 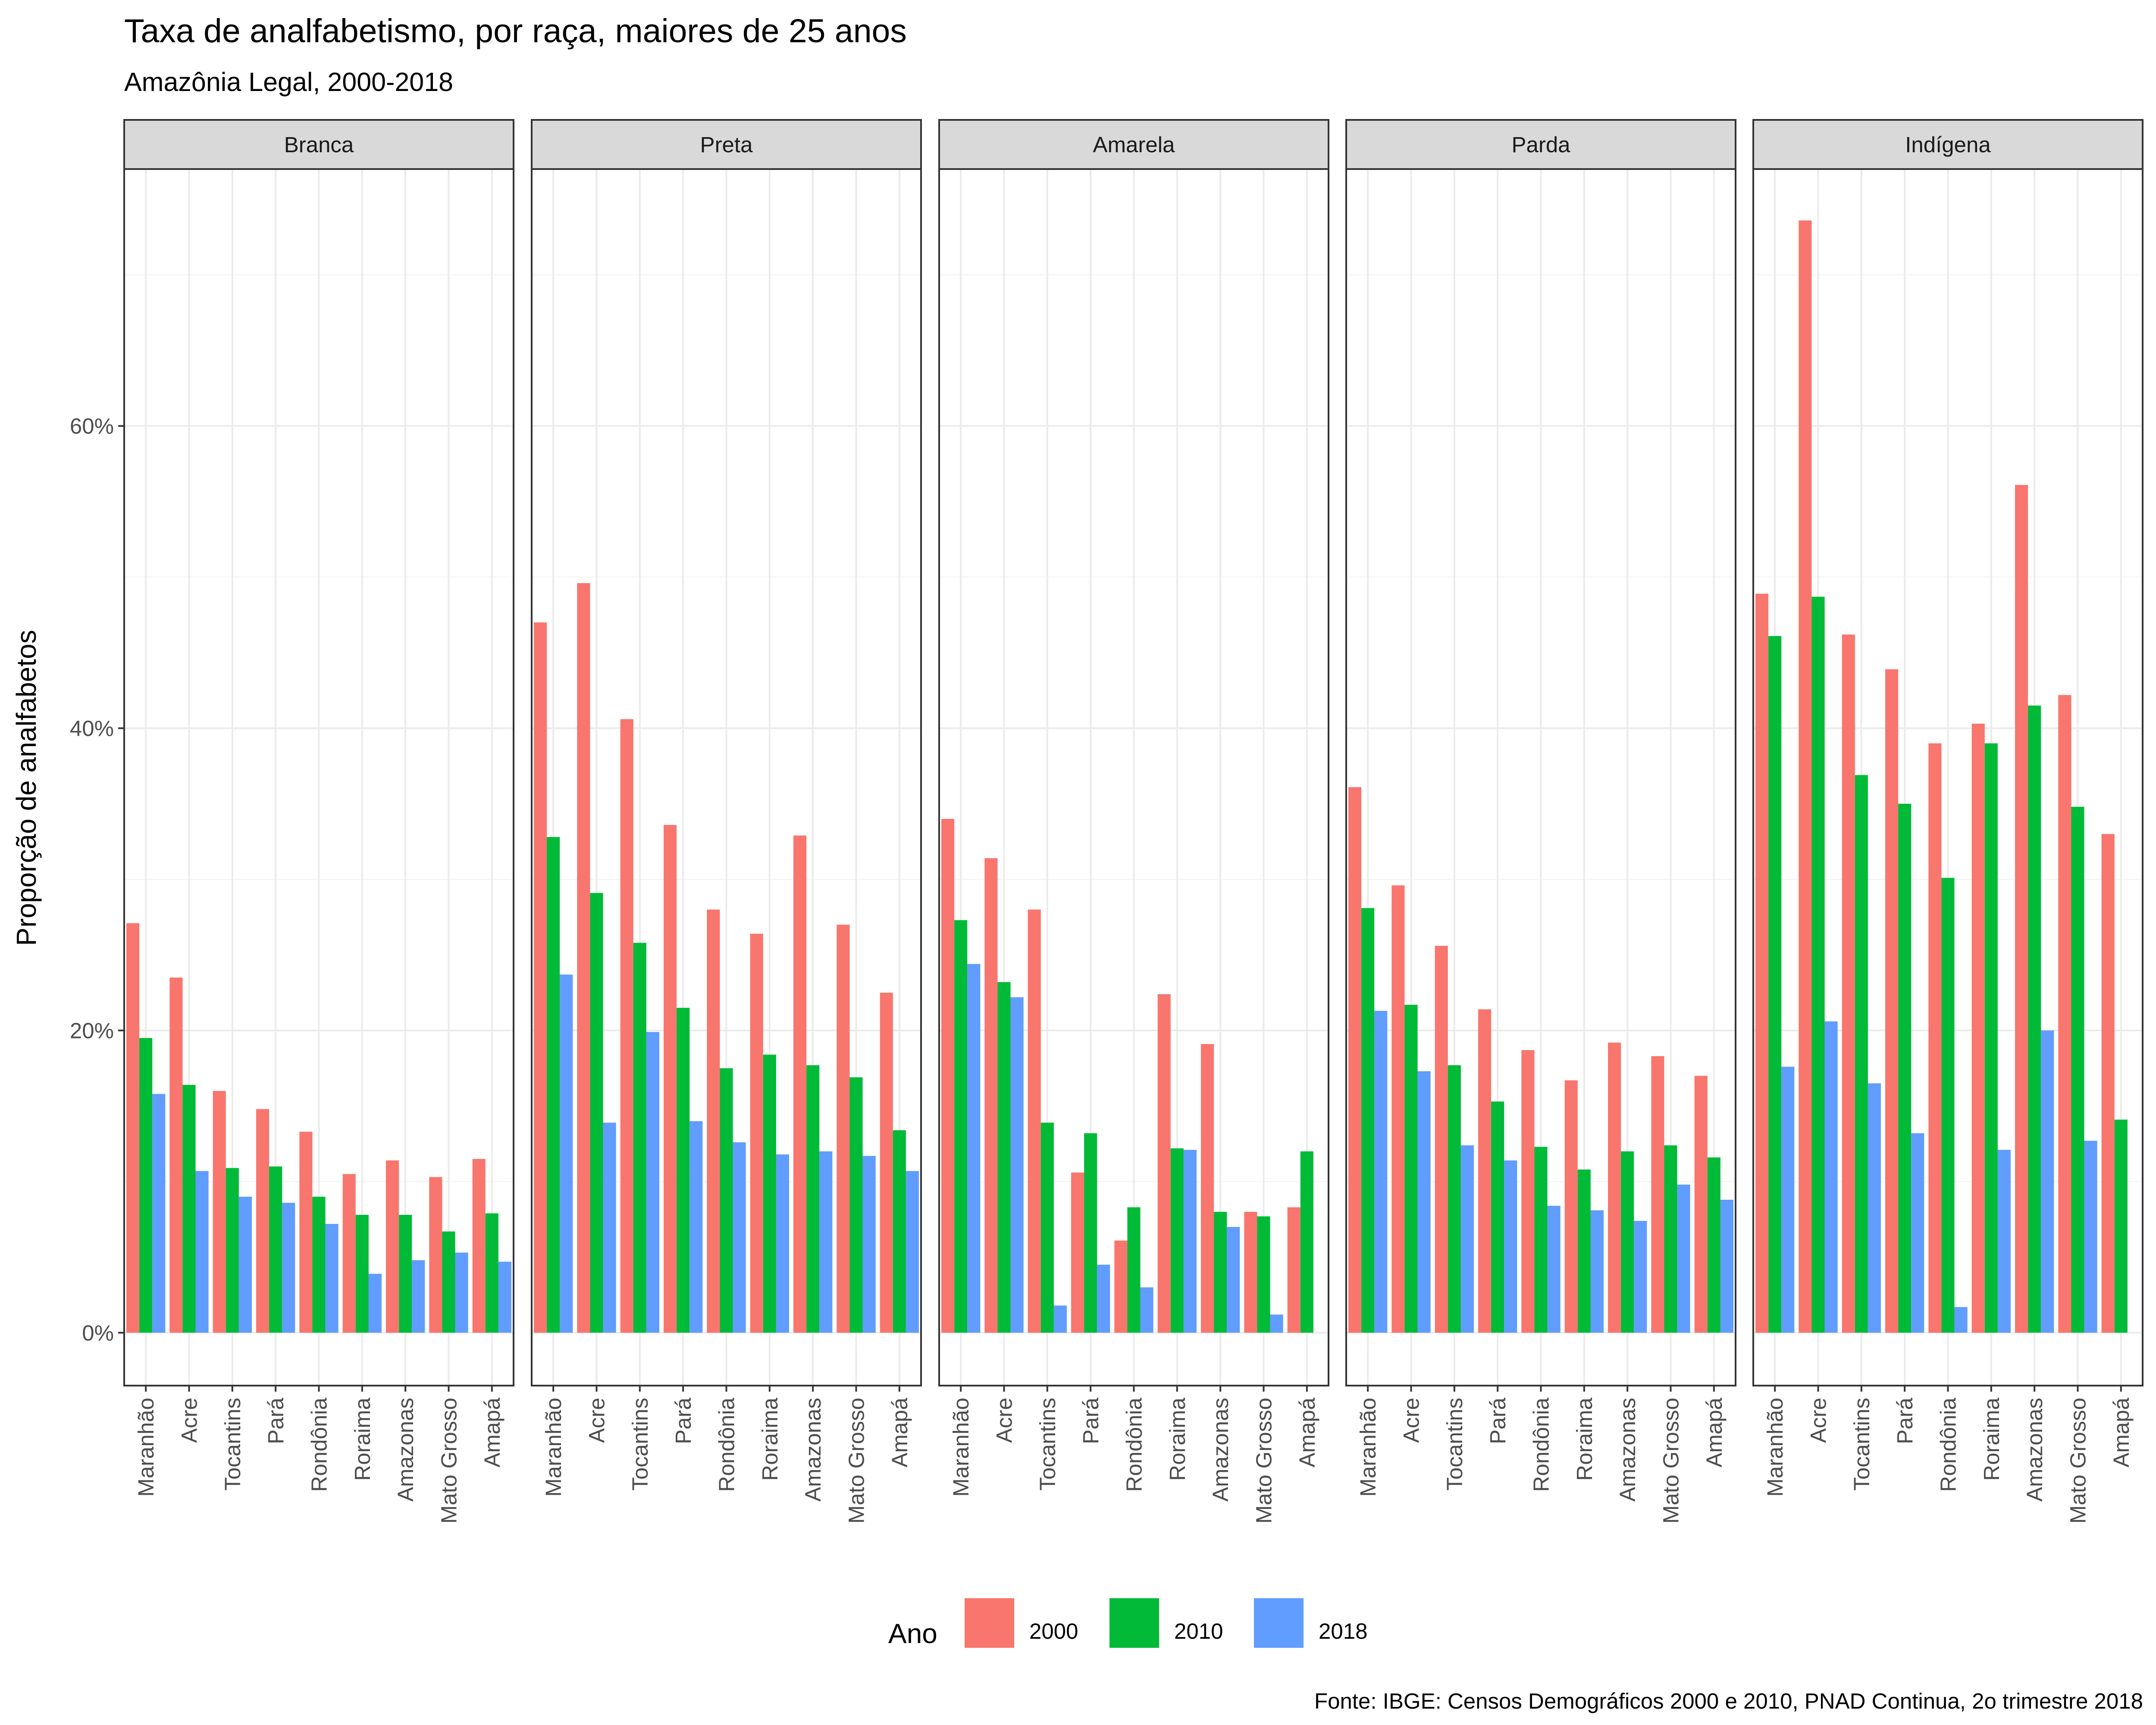 What do you see at coordinates (1540, 144) in the screenshot?
I see `facet-strip-label: Parda` at bounding box center [1540, 144].